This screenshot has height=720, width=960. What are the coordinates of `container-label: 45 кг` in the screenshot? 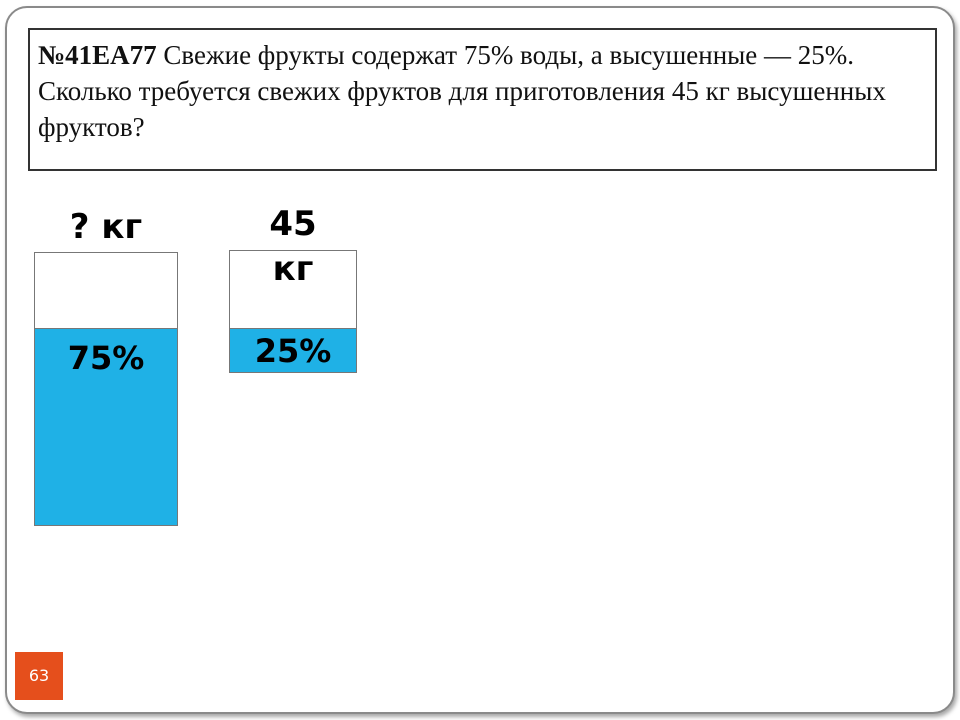 It's located at (293, 246).